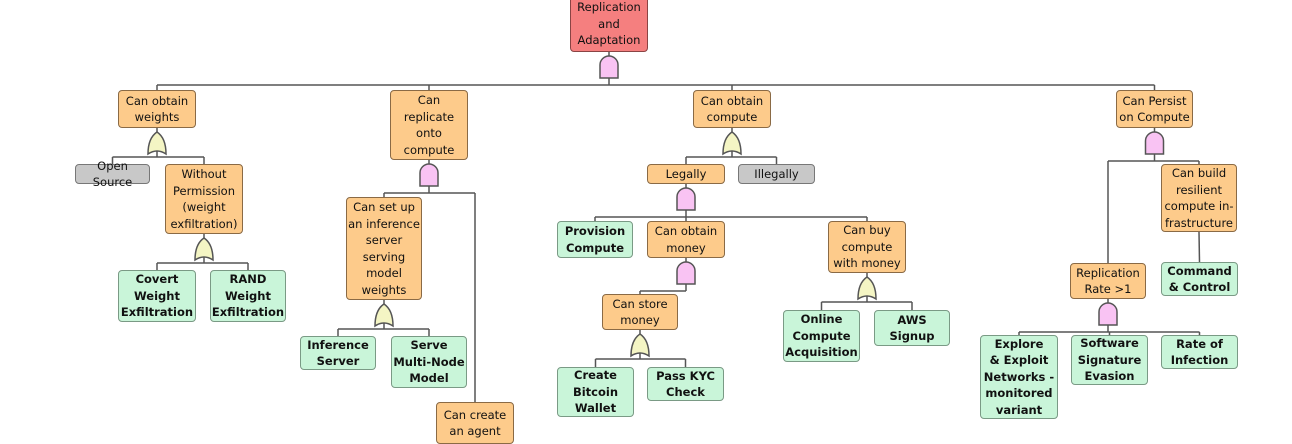 This screenshot has width=1292, height=444. I want to click on node-sig-evasion: Software Signature Evasion, so click(1109, 360).